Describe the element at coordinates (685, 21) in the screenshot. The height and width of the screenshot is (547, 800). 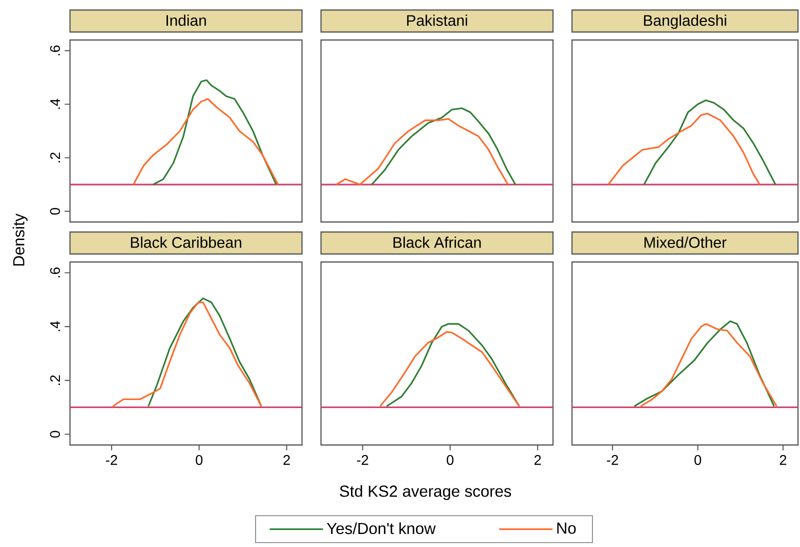
I see `chart-title: Bangladeshi` at that location.